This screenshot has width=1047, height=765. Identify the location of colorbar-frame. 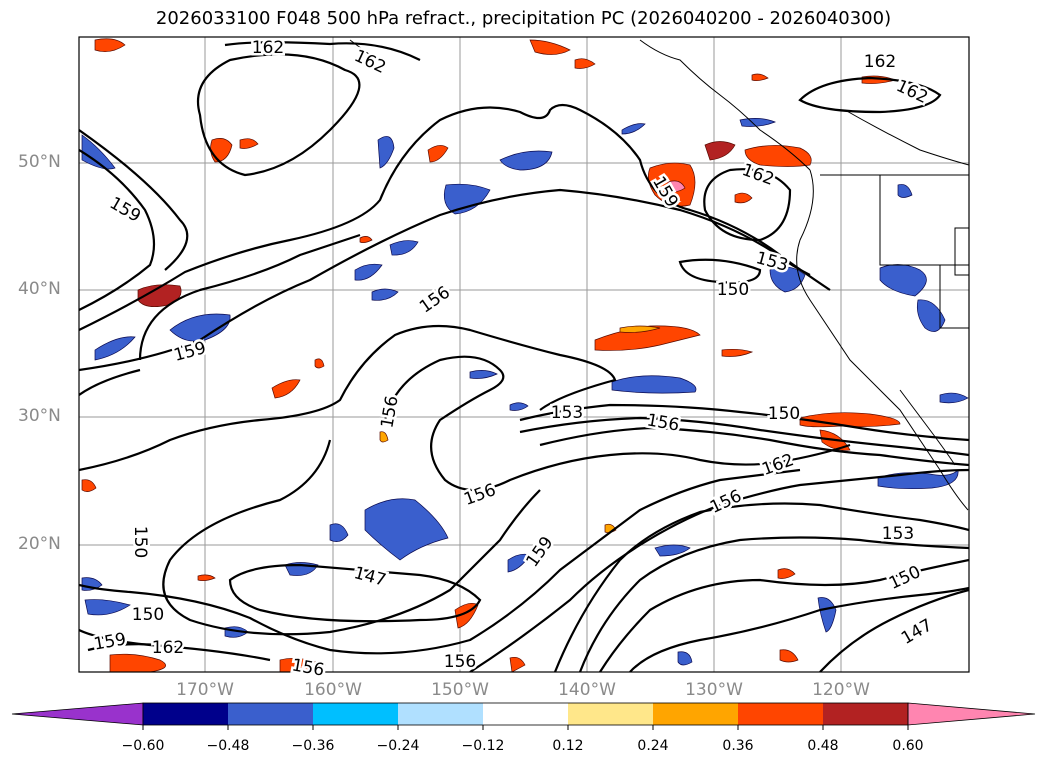
(525, 714).